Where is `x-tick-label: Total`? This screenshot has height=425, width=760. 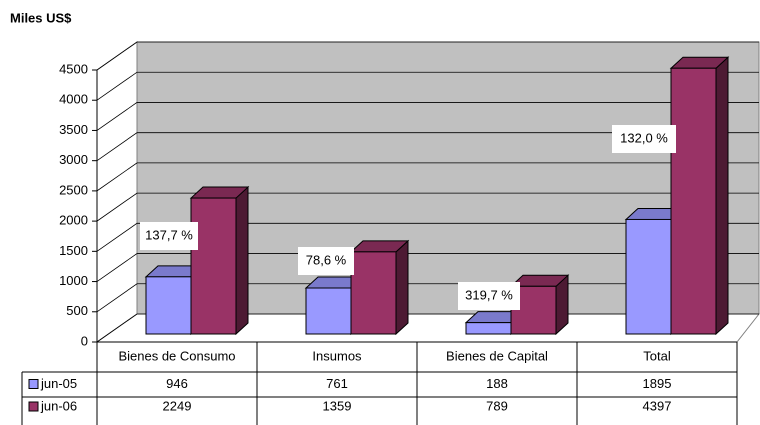 x-tick-label: Total is located at coordinates (657, 355).